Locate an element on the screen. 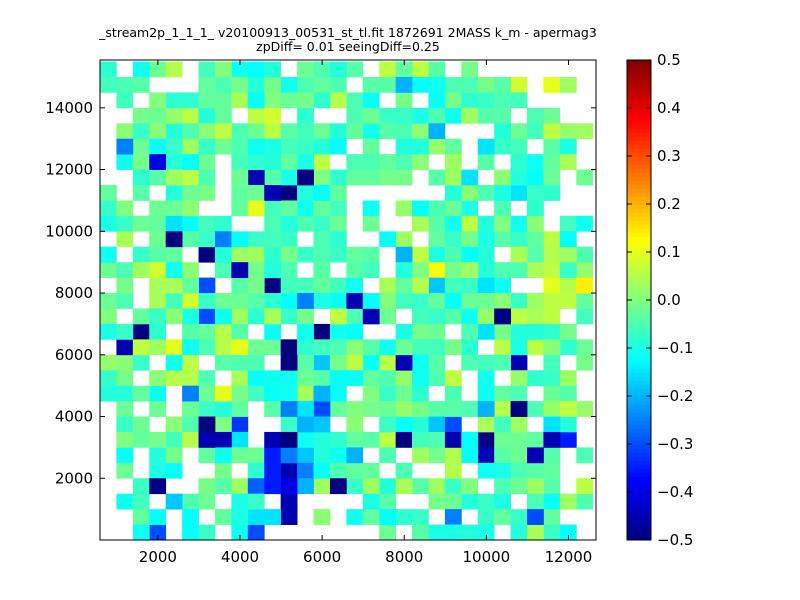 The width and height of the screenshot is (800, 600). colorbar-tick-label: 0.3 is located at coordinates (669, 156).